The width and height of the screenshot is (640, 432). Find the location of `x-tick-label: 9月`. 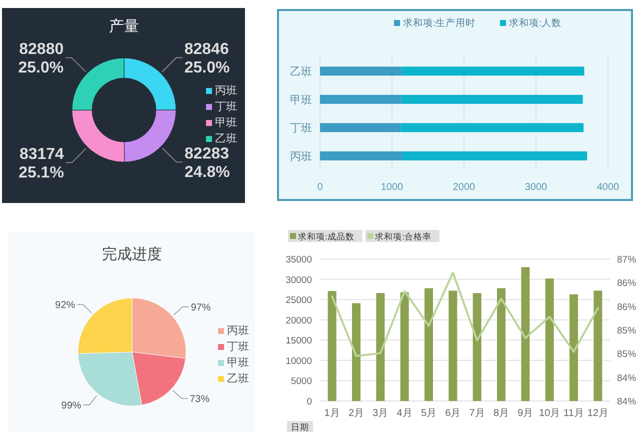

x-tick-label: 9月 is located at coordinates (526, 413).